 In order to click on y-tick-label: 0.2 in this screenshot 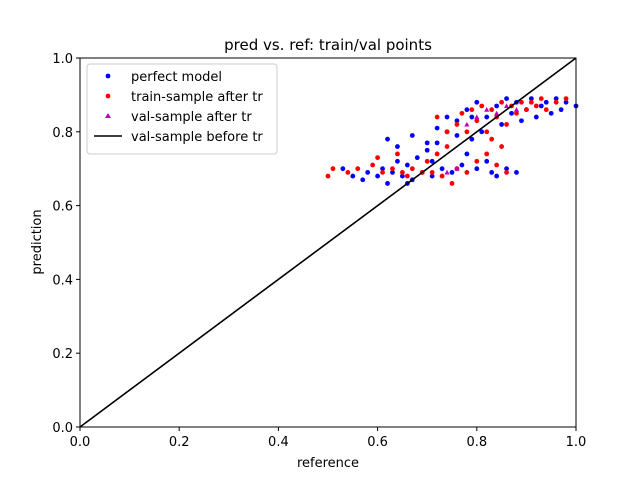, I will do `click(62, 354)`.